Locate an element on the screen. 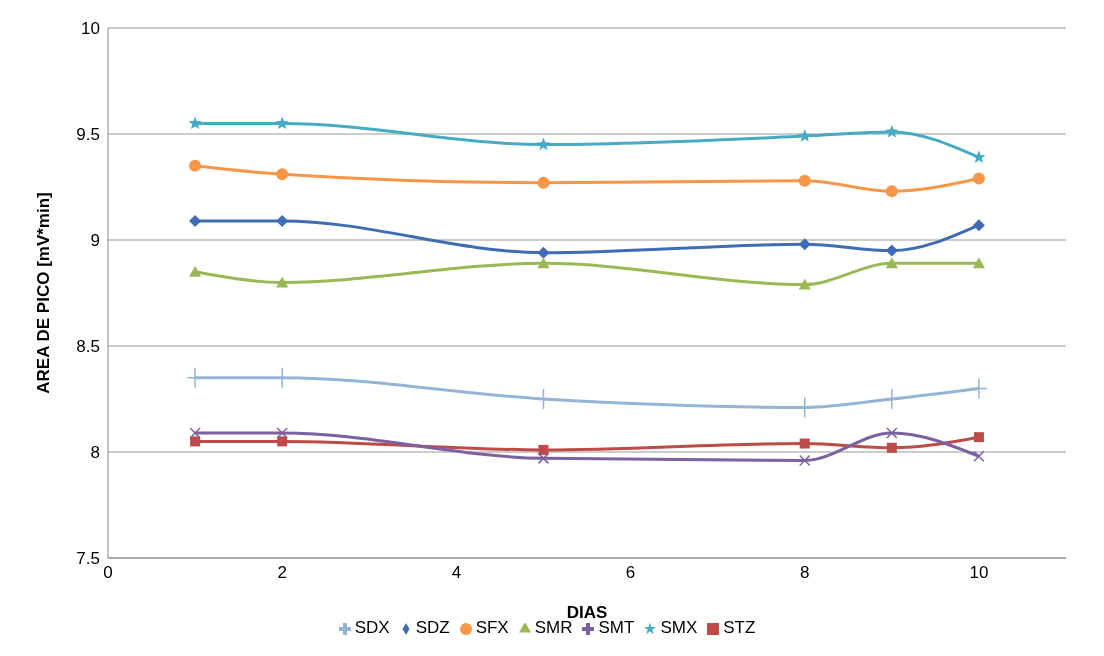 The image size is (1104, 656). y-tick-label: 10 is located at coordinates (90, 29).